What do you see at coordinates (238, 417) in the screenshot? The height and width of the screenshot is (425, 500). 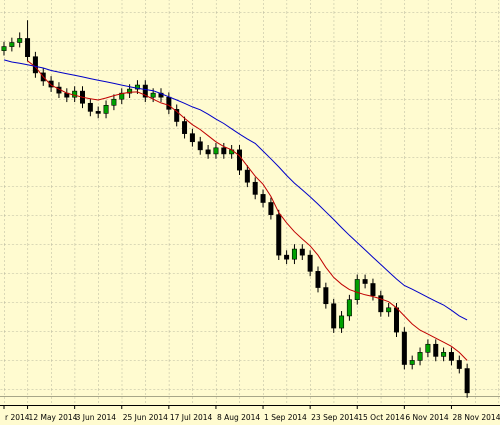 I see `x-tick-label: 8 Aug 2014` at bounding box center [238, 417].